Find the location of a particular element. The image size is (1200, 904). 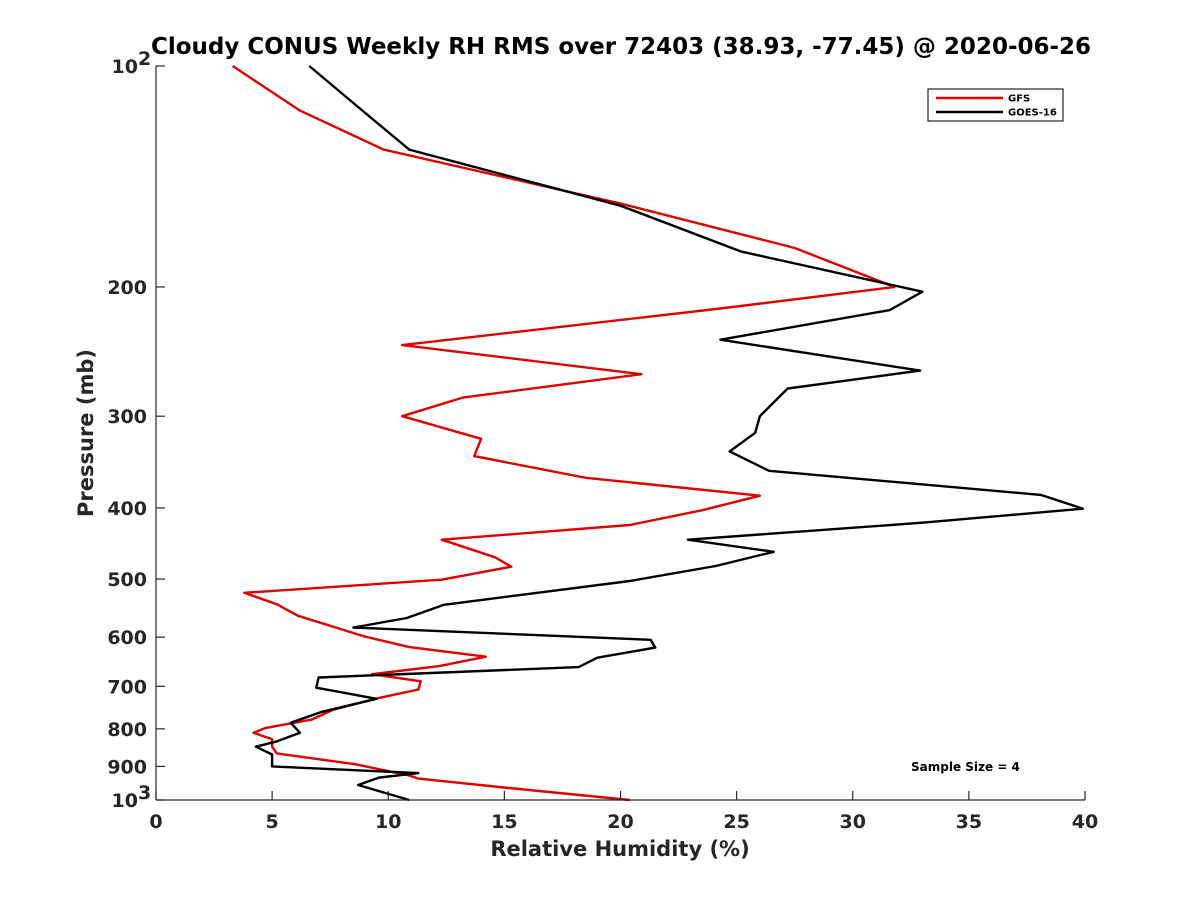

y-tick-label-exponent: 3 is located at coordinates (144, 793).